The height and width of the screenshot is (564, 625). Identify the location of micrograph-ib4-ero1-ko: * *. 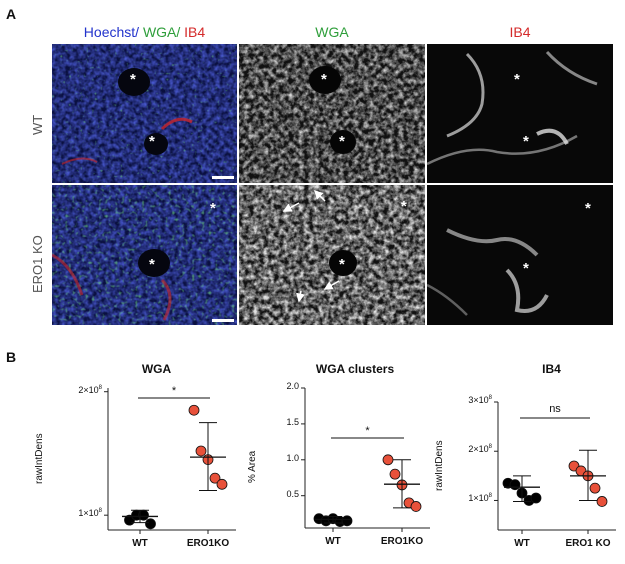
(520, 255).